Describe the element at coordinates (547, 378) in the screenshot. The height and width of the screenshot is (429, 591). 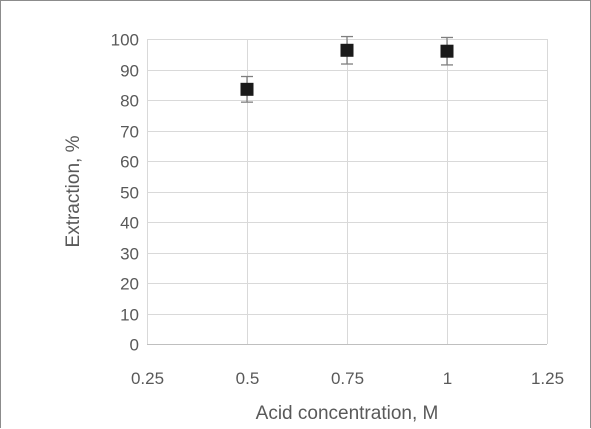
I see `x-tick-label: 1.25` at that location.